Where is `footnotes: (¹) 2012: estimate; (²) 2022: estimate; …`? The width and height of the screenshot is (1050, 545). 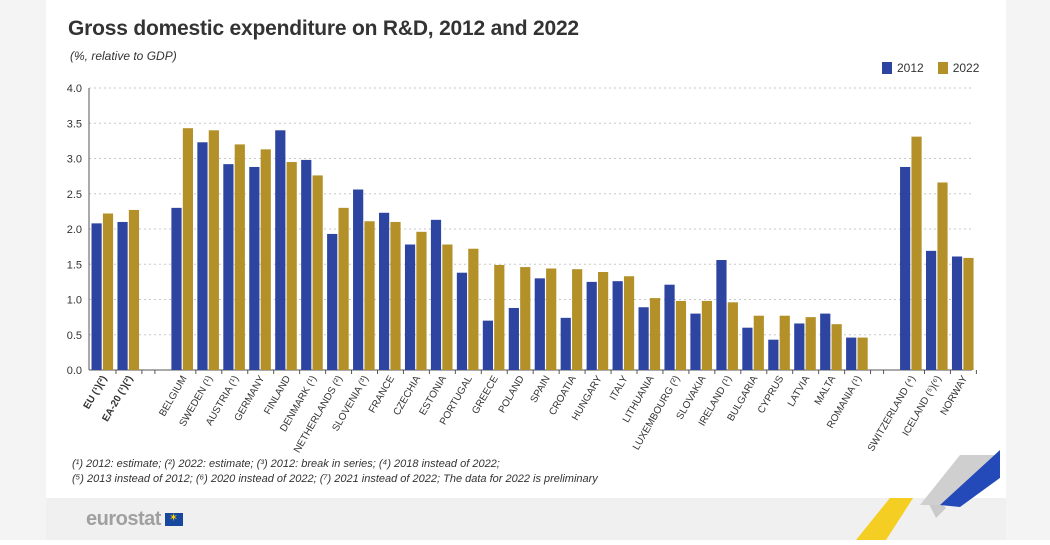 footnotes: (¹) 2012: estimate; (²) 2022: estimate; … is located at coordinates (335, 472).